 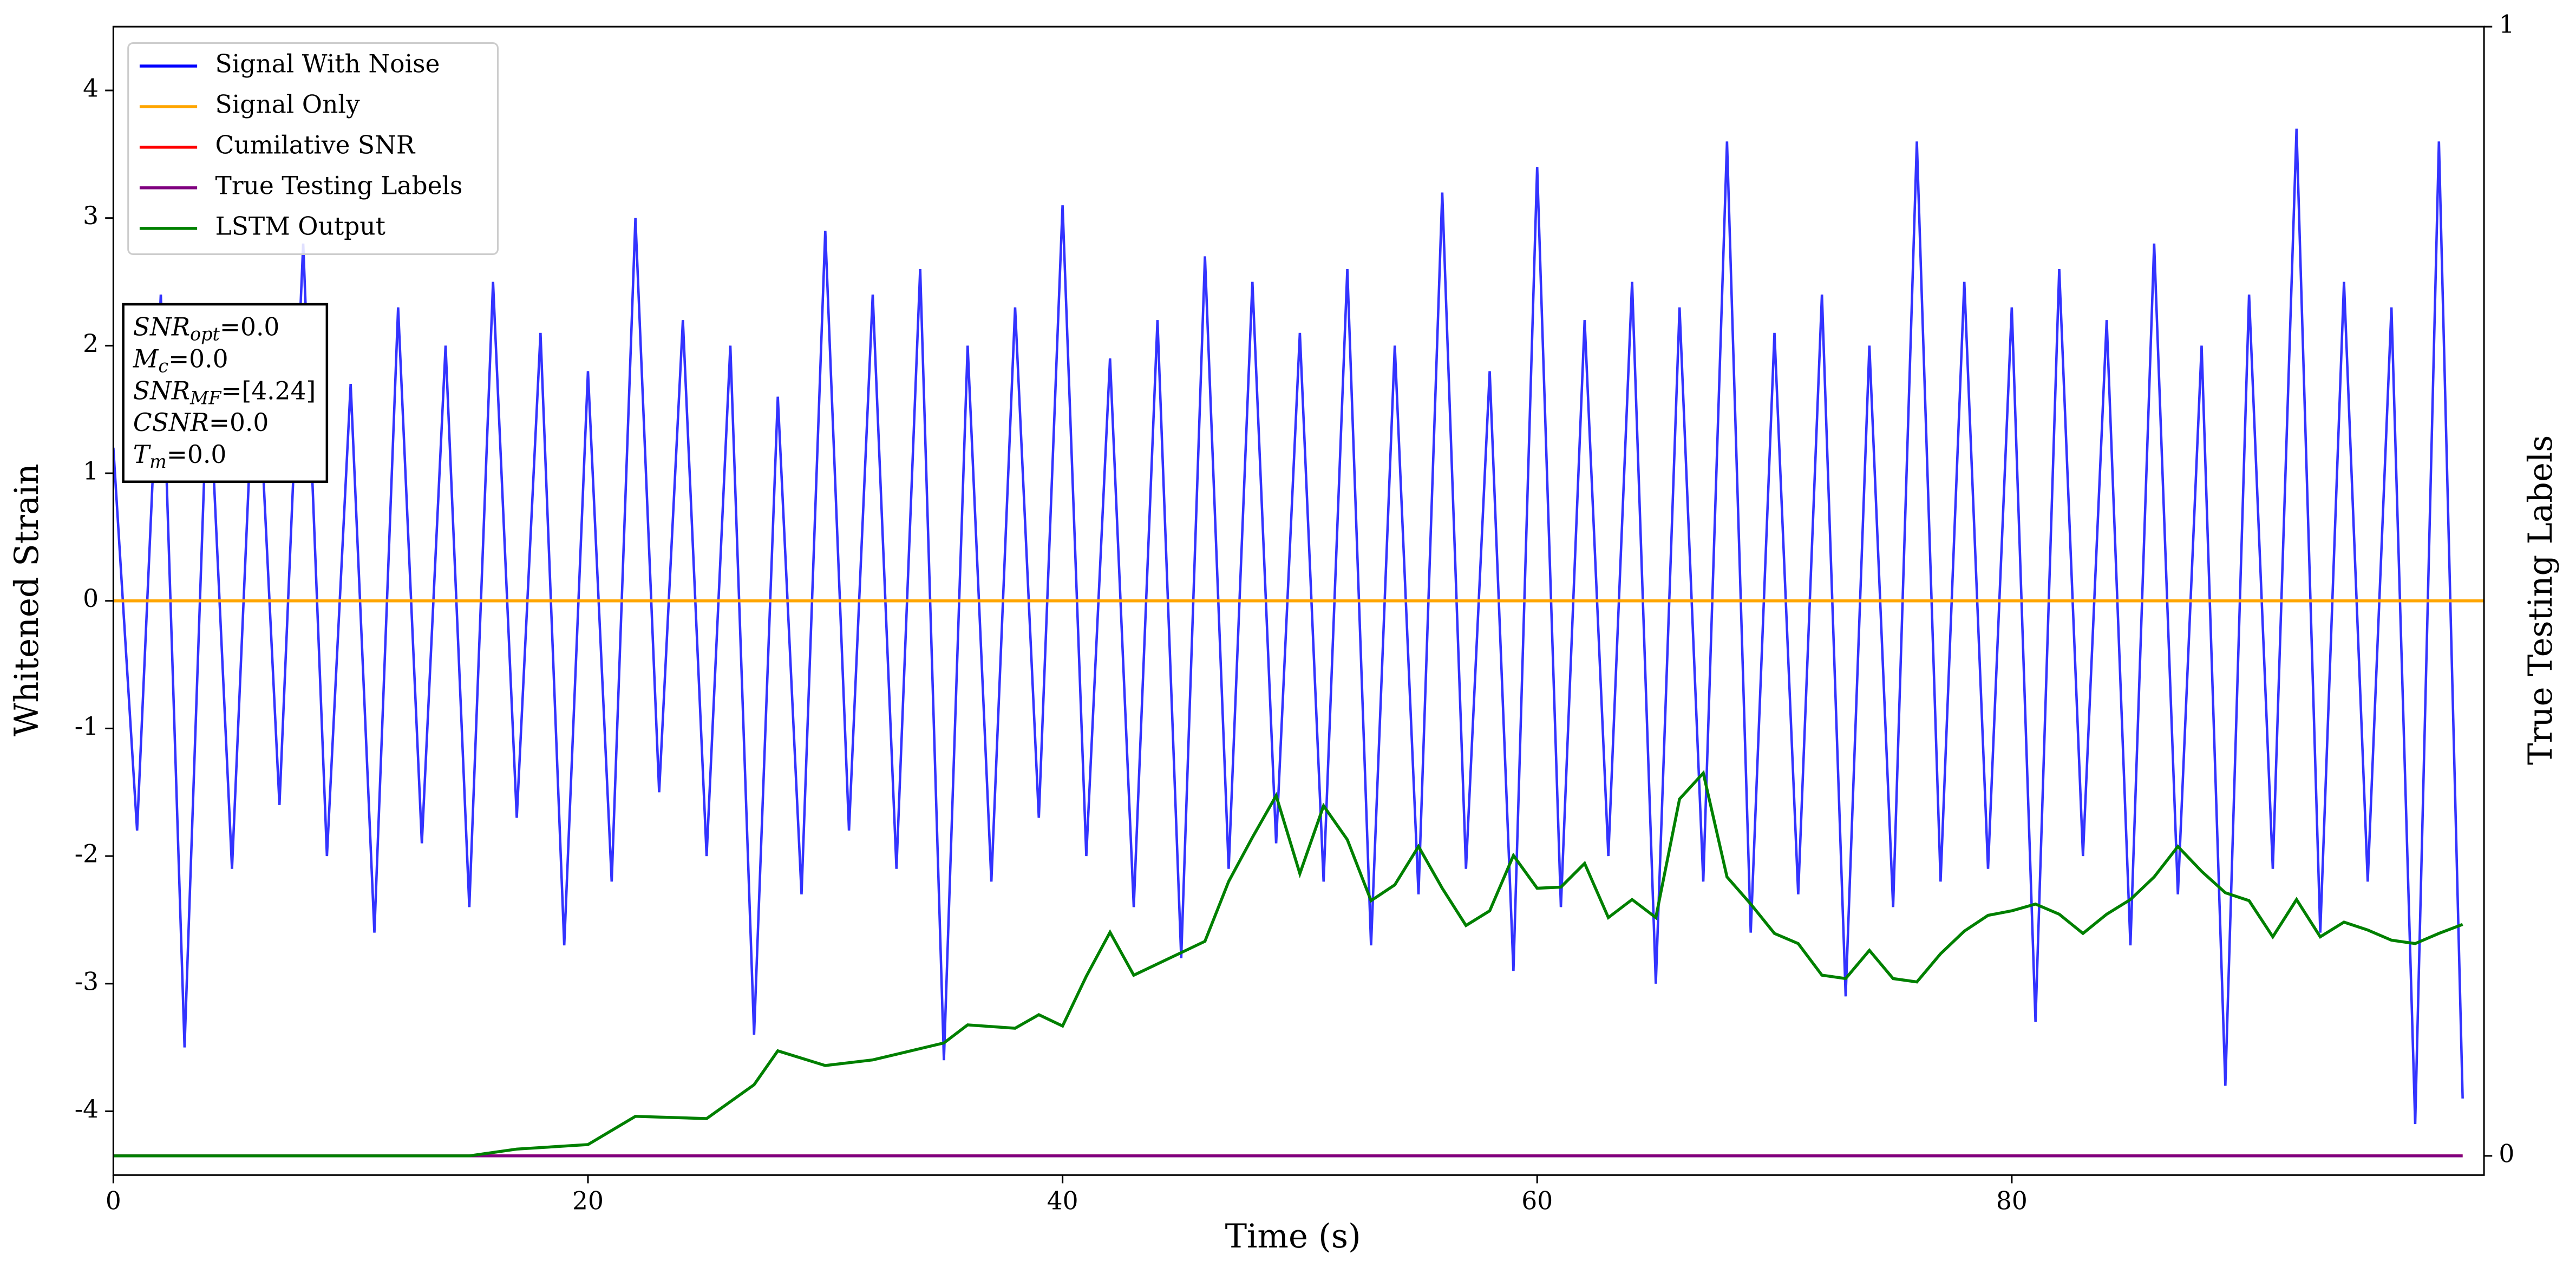 I want to click on annotation-sub: m, so click(x=158, y=461).